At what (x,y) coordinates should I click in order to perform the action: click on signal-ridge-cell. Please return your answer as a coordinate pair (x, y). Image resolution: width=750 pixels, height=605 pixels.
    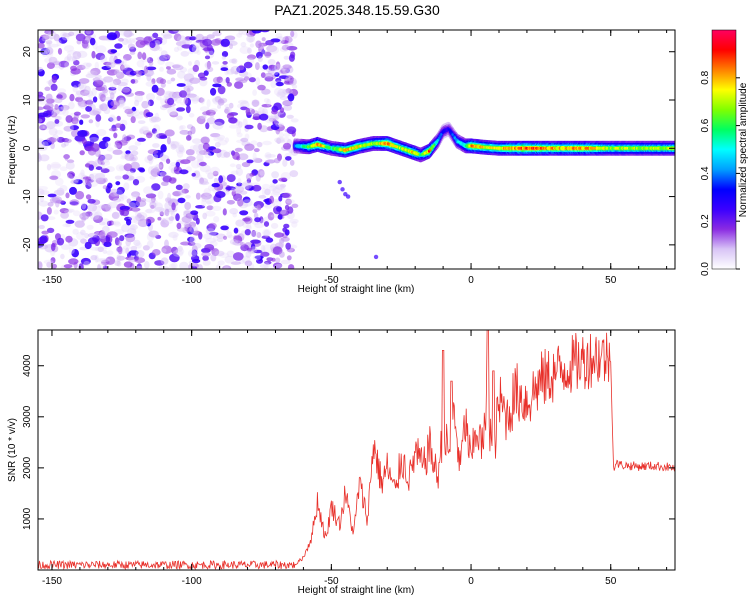
    Looking at the image, I should click on (439, 138).